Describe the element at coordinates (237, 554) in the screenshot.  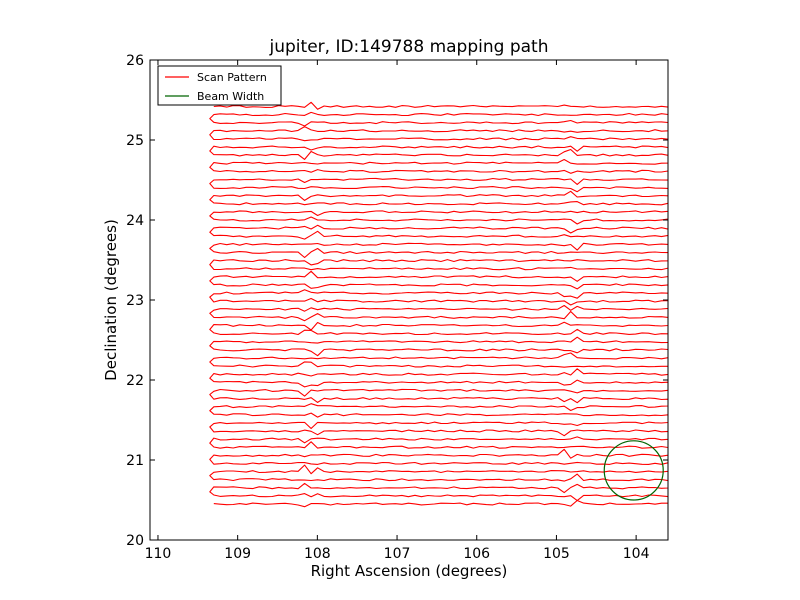
I see `x-tick-label: 109` at that location.